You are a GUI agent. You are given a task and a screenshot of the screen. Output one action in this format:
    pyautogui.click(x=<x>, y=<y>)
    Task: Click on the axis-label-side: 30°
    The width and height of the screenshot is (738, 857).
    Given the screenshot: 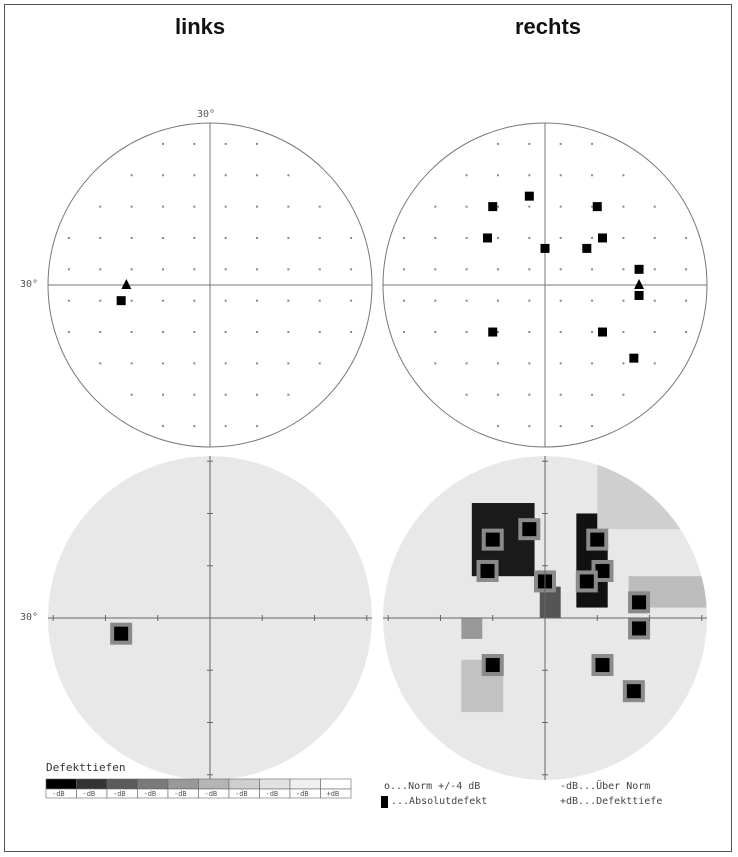 What is the action you would take?
    pyautogui.click(x=29, y=284)
    